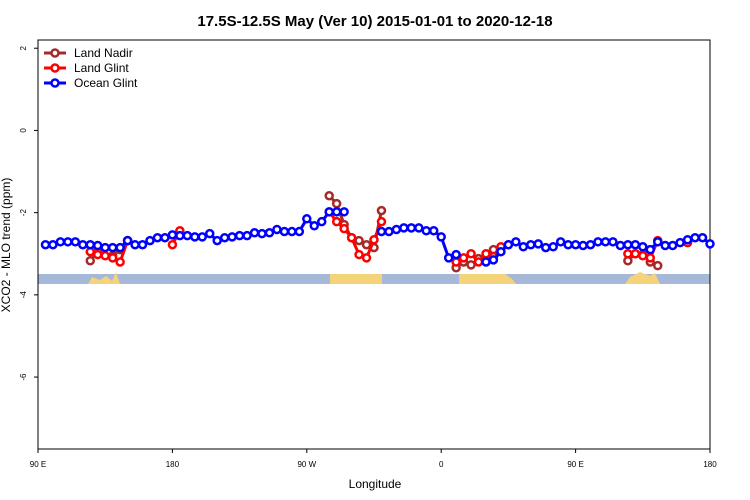 The image size is (750, 500). What do you see at coordinates (375, 484) in the screenshot?
I see `x-axis-label: Longitude` at bounding box center [375, 484].